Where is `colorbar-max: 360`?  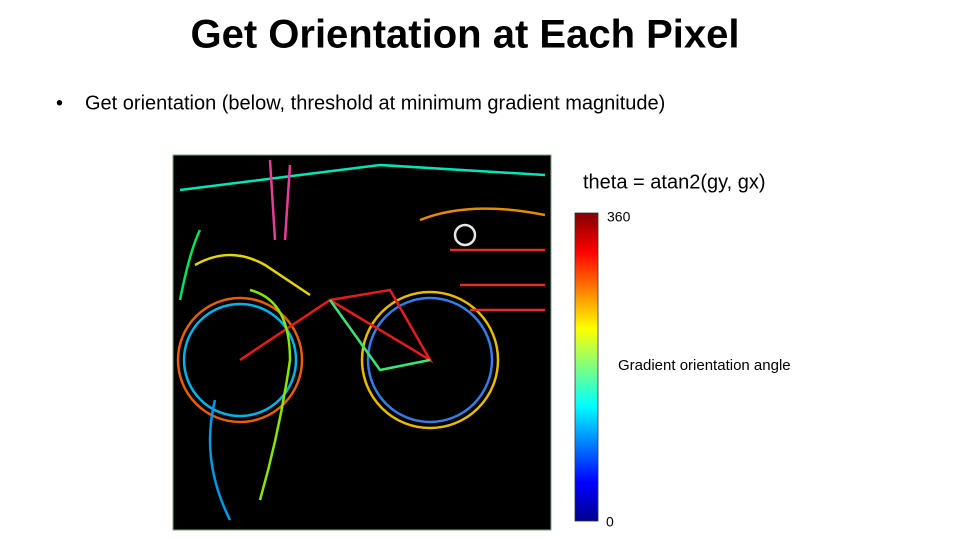 colorbar-max: 360 is located at coordinates (619, 217).